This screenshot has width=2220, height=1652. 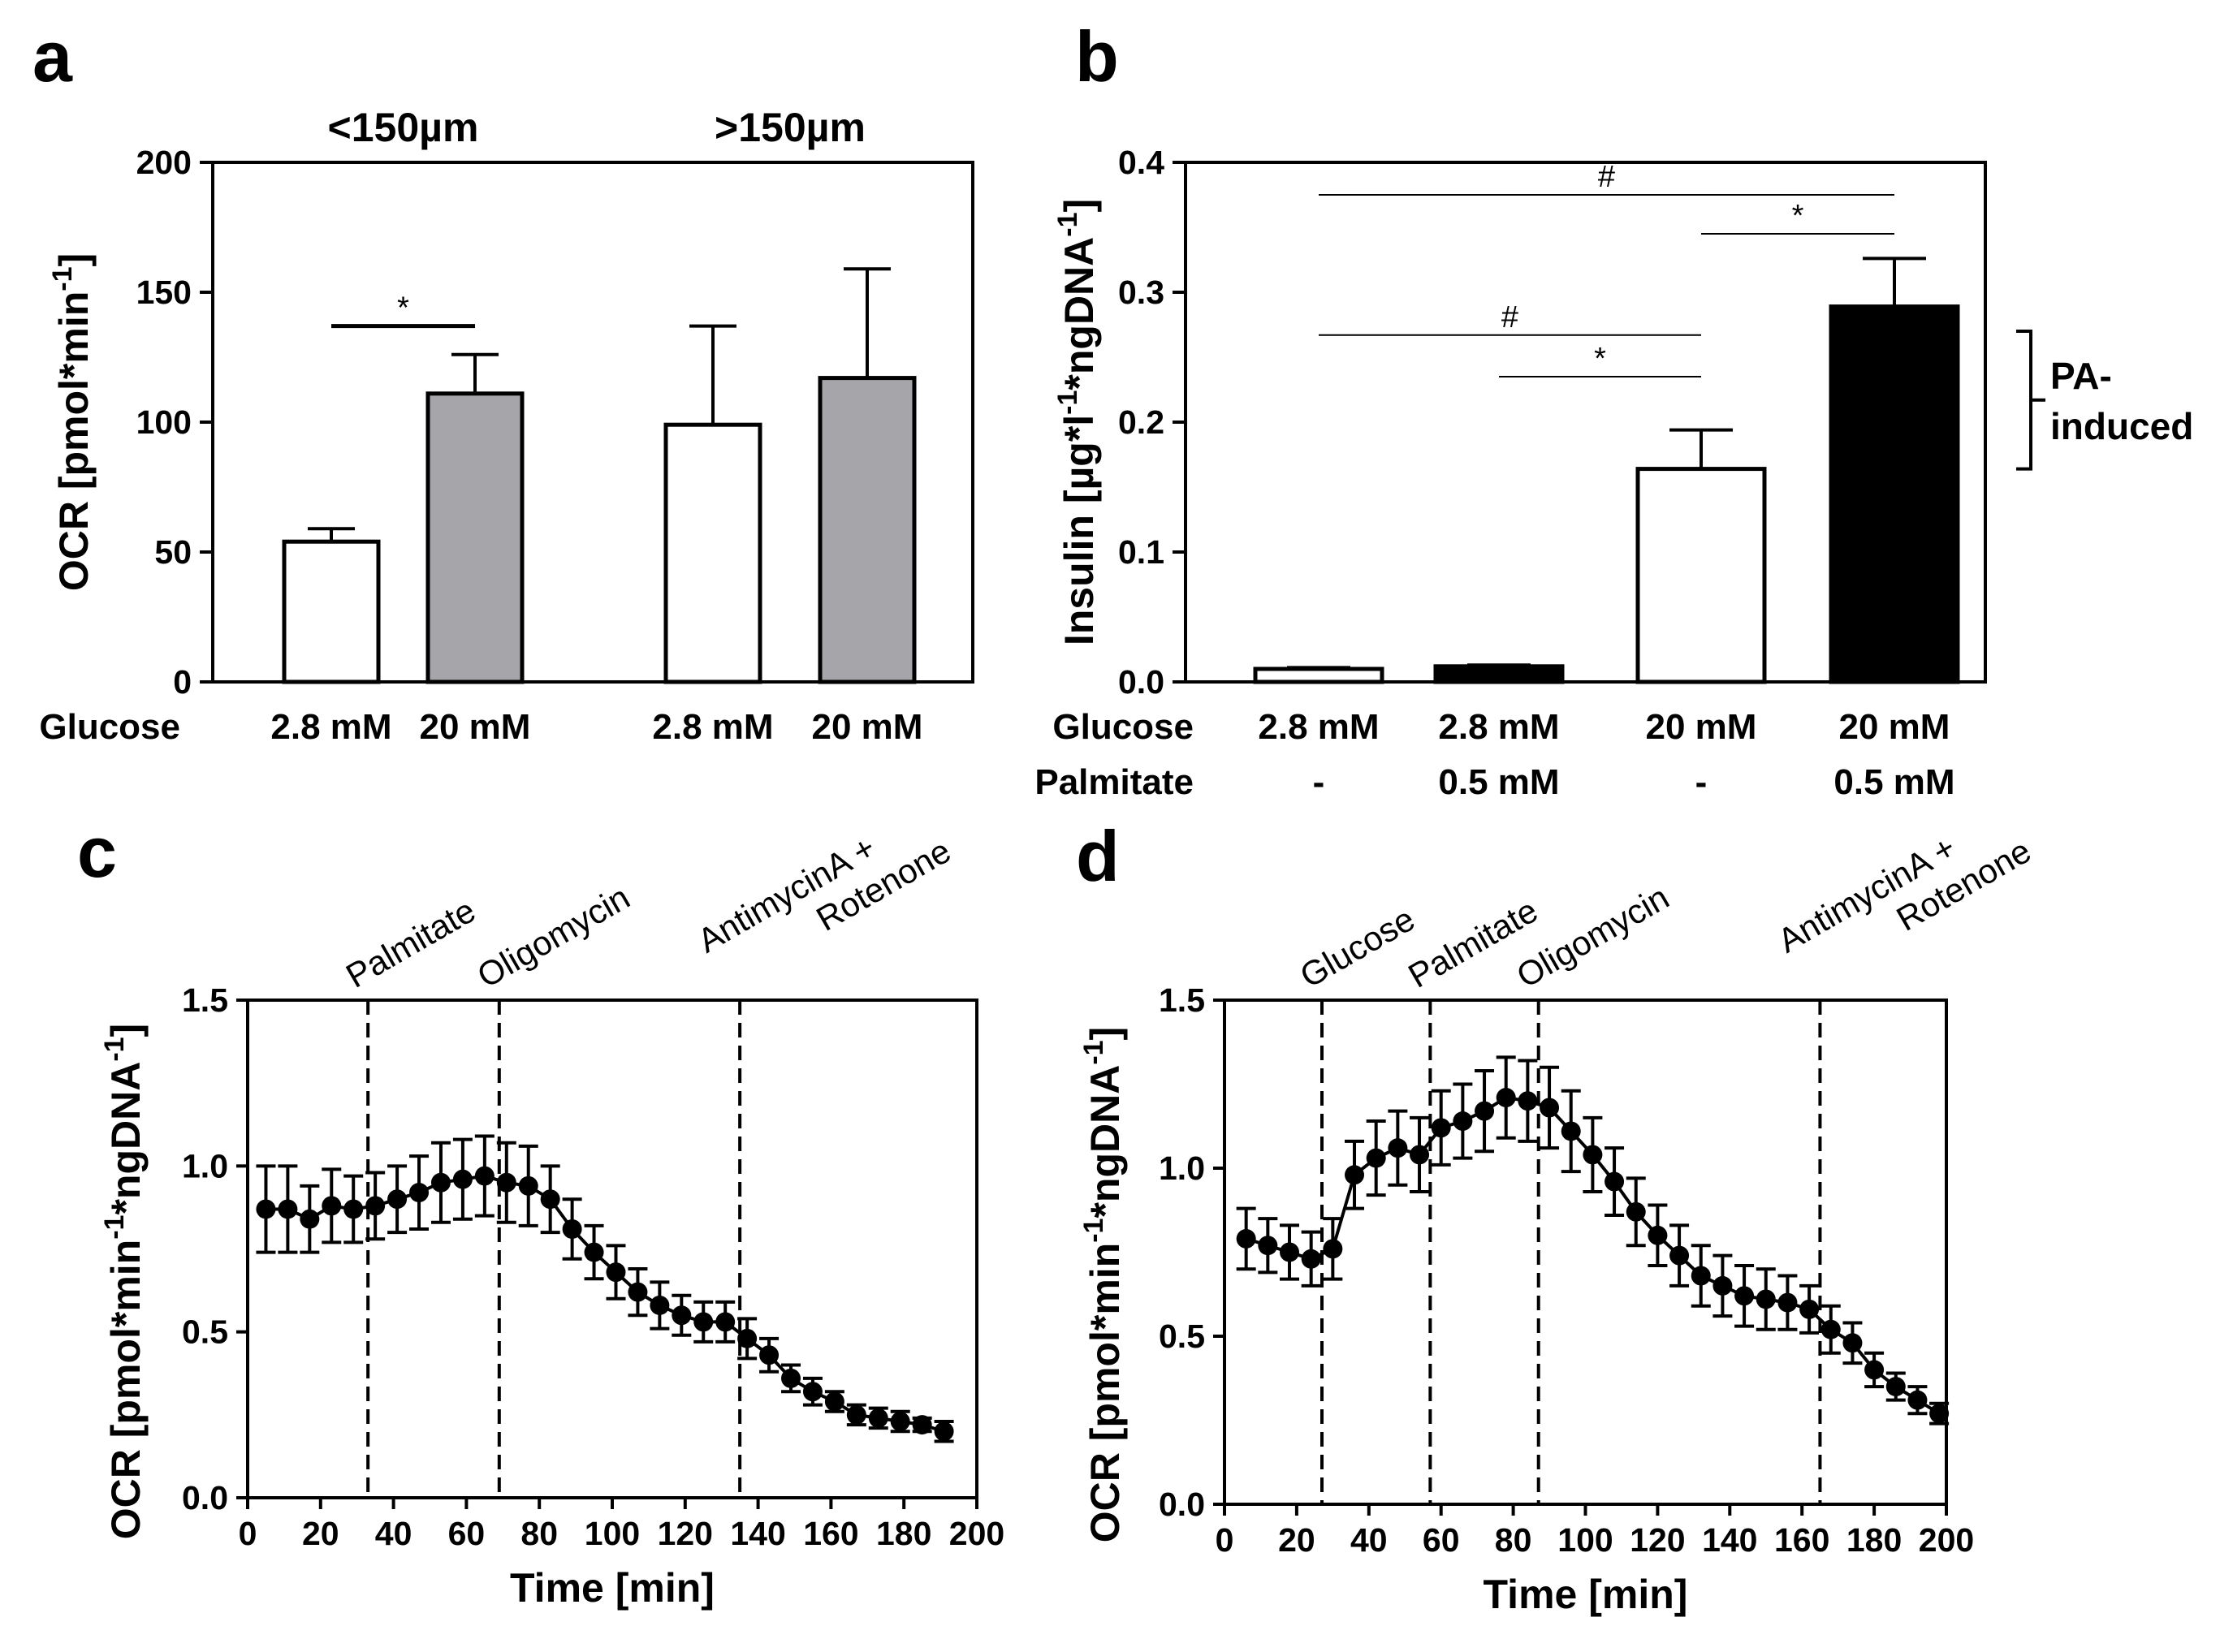 I want to click on x-tick-label: 60, so click(x=1442, y=1540).